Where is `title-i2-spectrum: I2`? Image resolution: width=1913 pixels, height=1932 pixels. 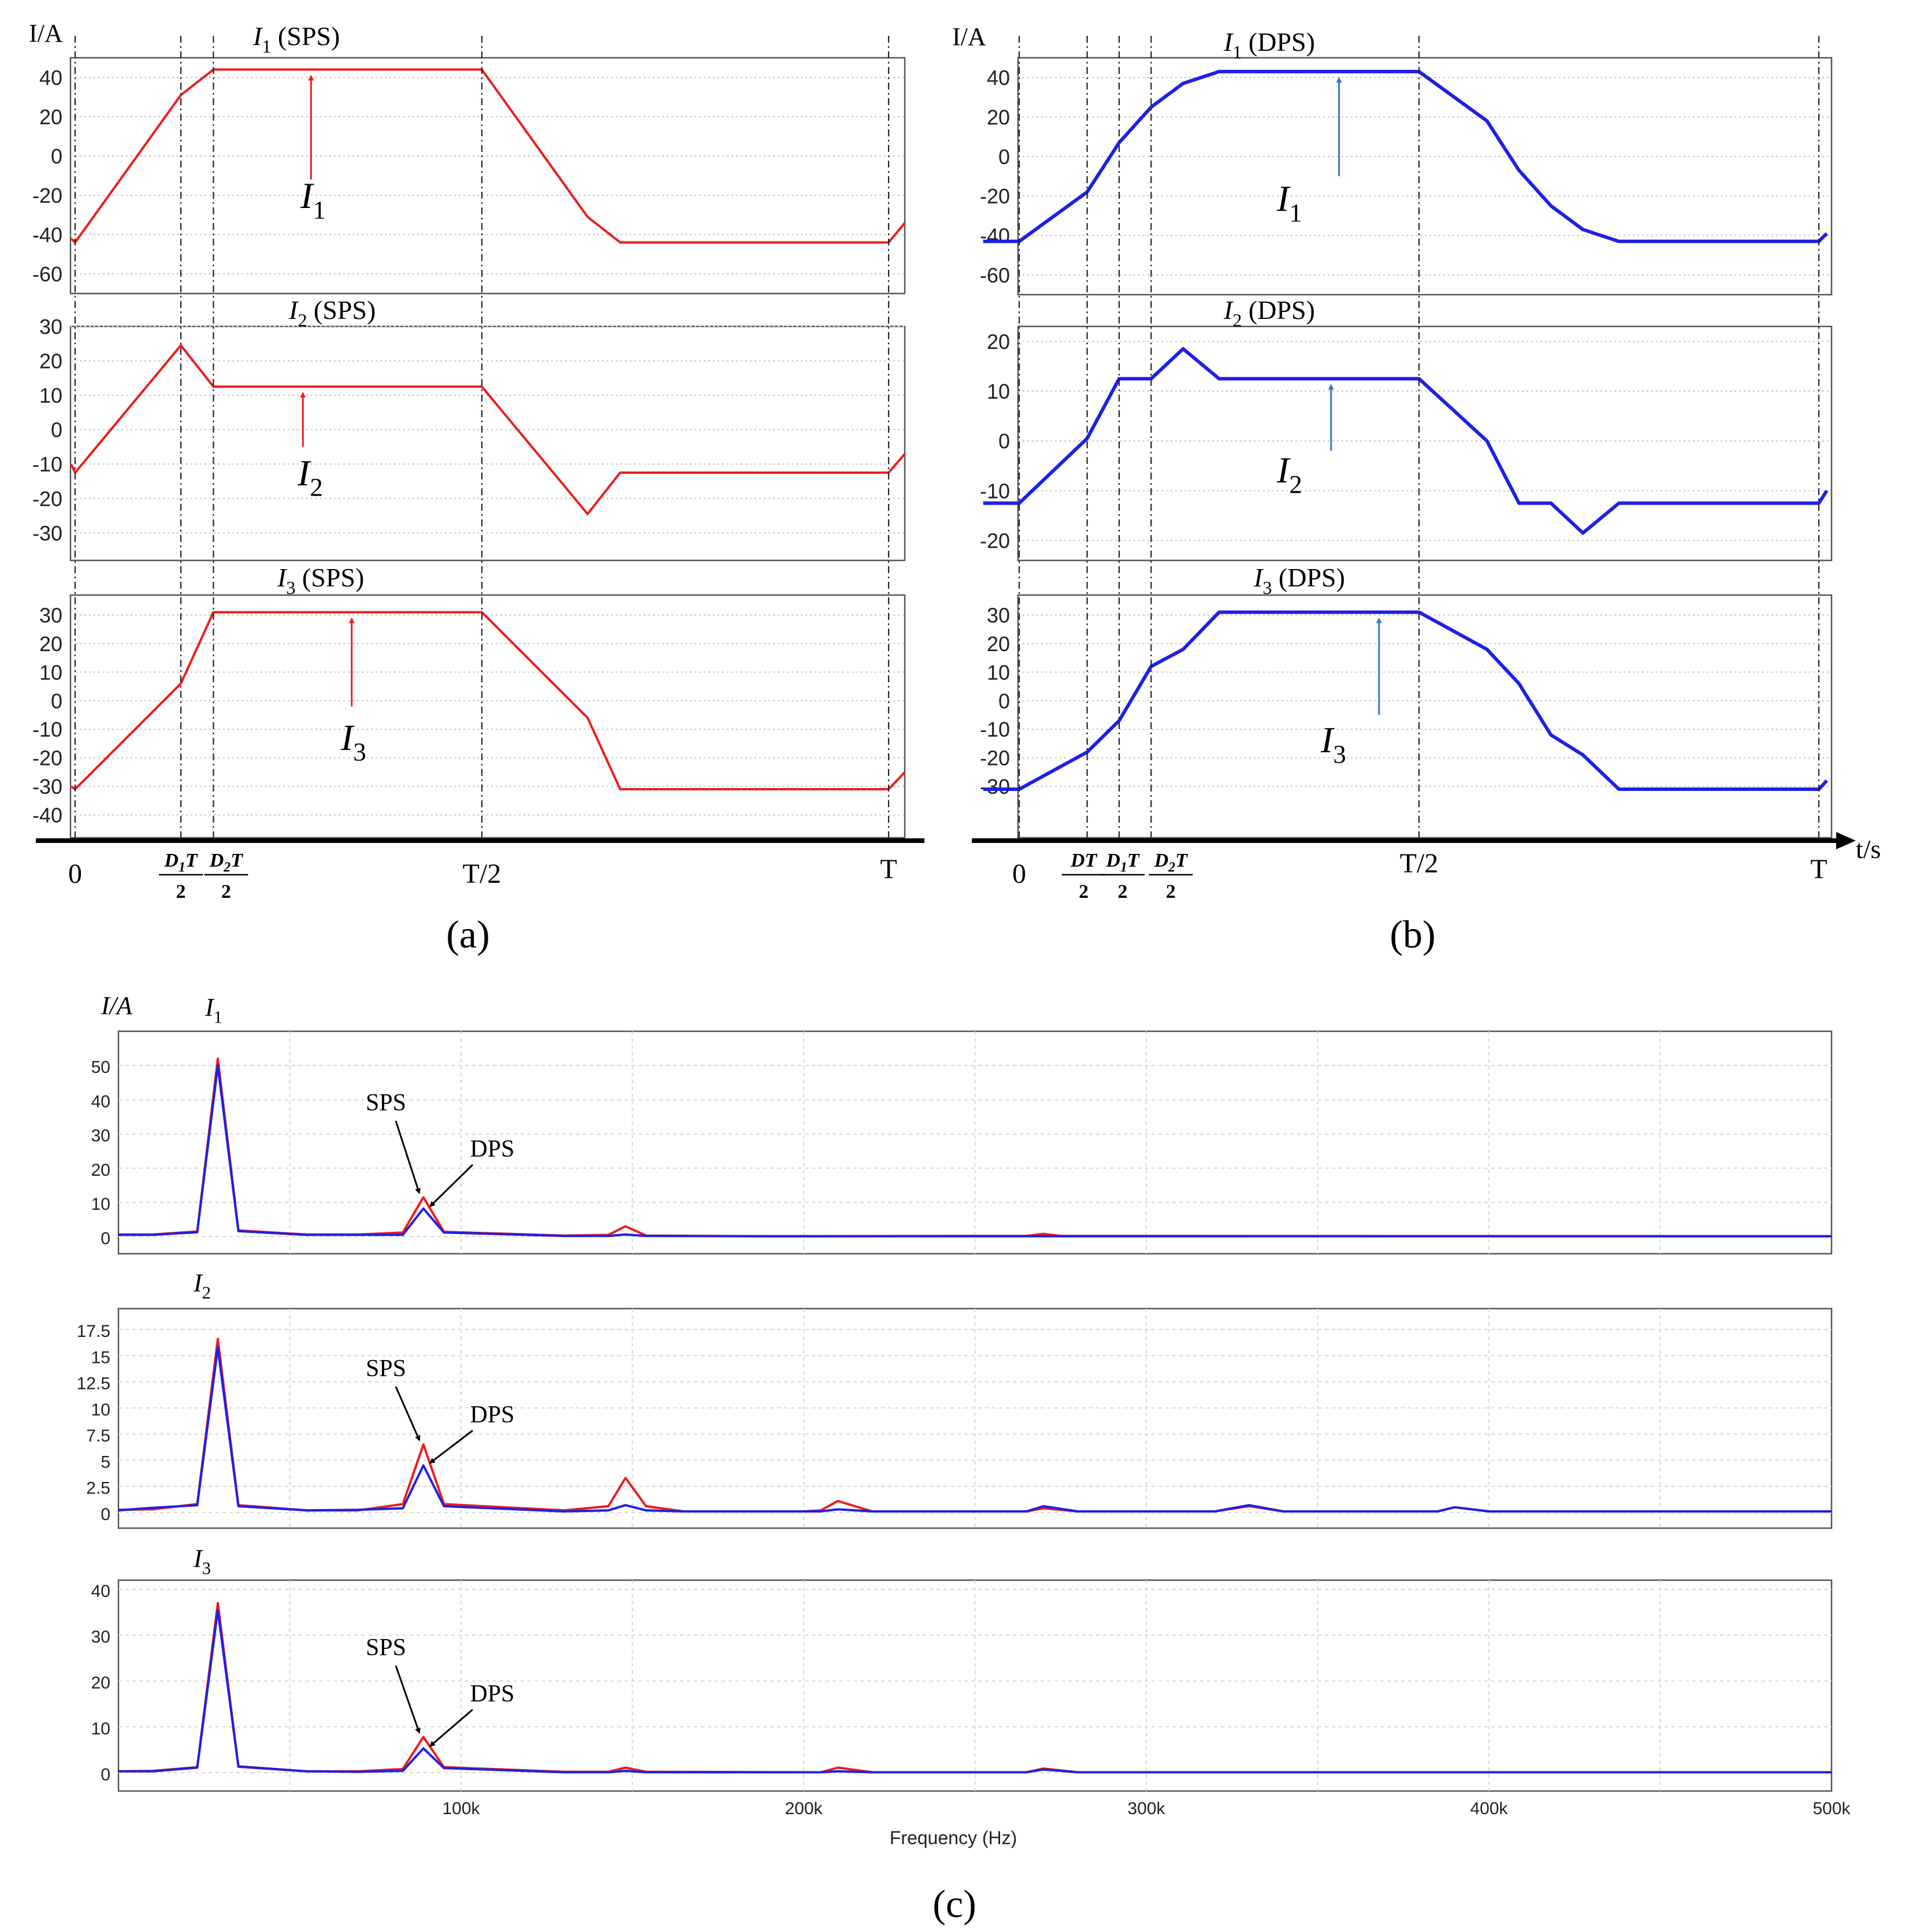 title-i2-spectrum: I2 is located at coordinates (202, 1285).